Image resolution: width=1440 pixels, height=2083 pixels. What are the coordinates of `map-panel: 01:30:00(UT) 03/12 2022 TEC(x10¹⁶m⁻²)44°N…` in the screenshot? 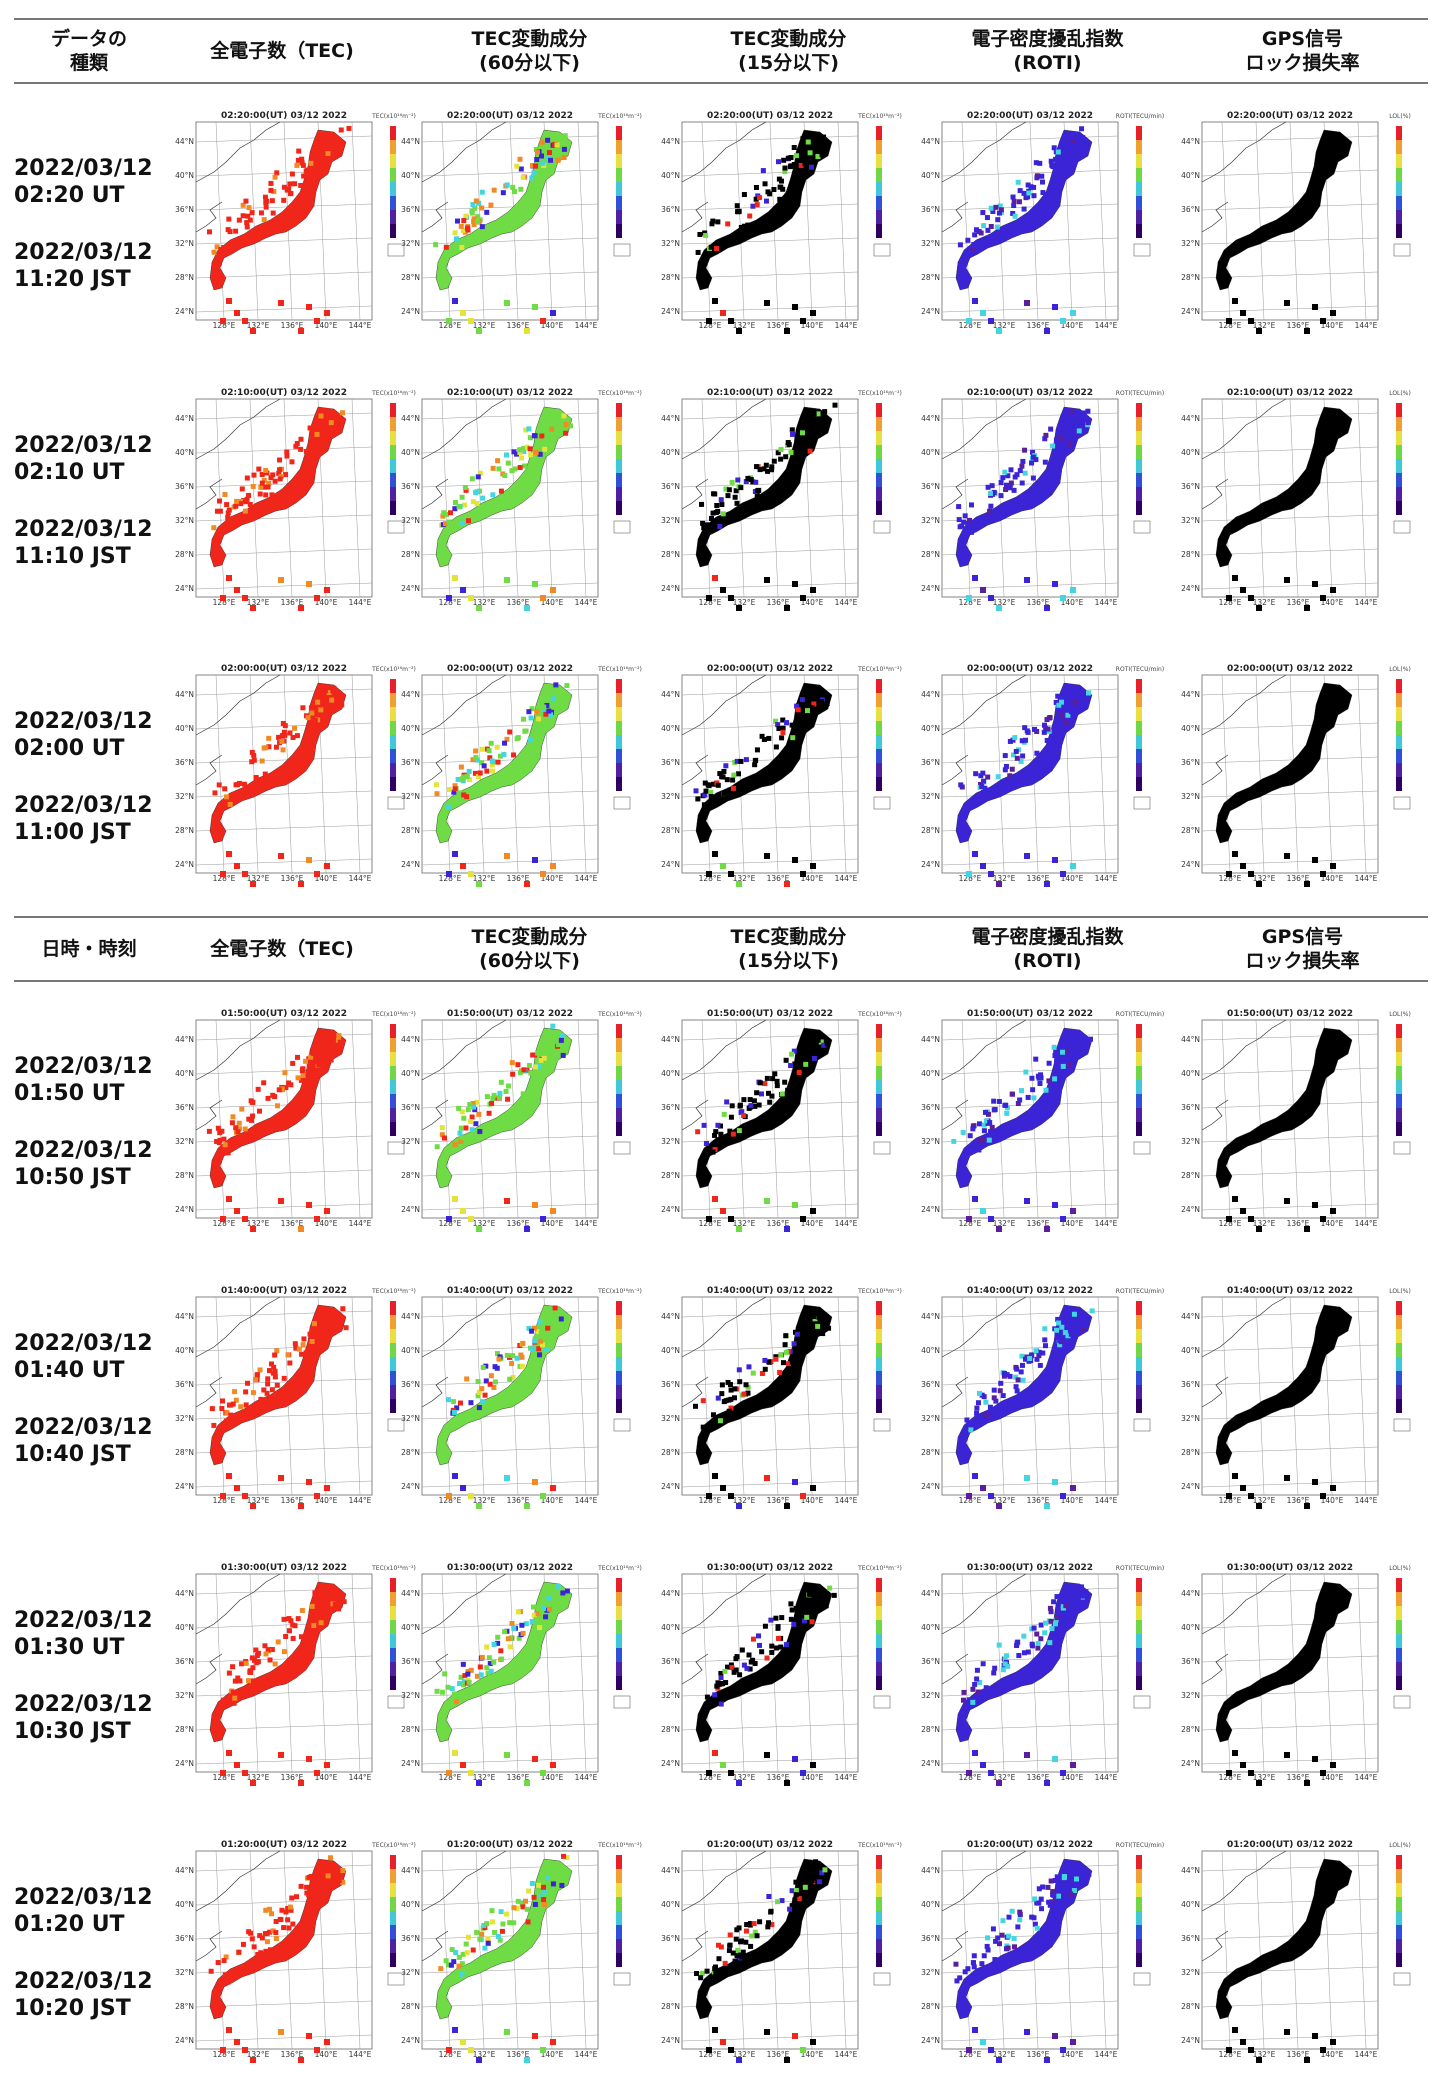 It's located at (521, 1674).